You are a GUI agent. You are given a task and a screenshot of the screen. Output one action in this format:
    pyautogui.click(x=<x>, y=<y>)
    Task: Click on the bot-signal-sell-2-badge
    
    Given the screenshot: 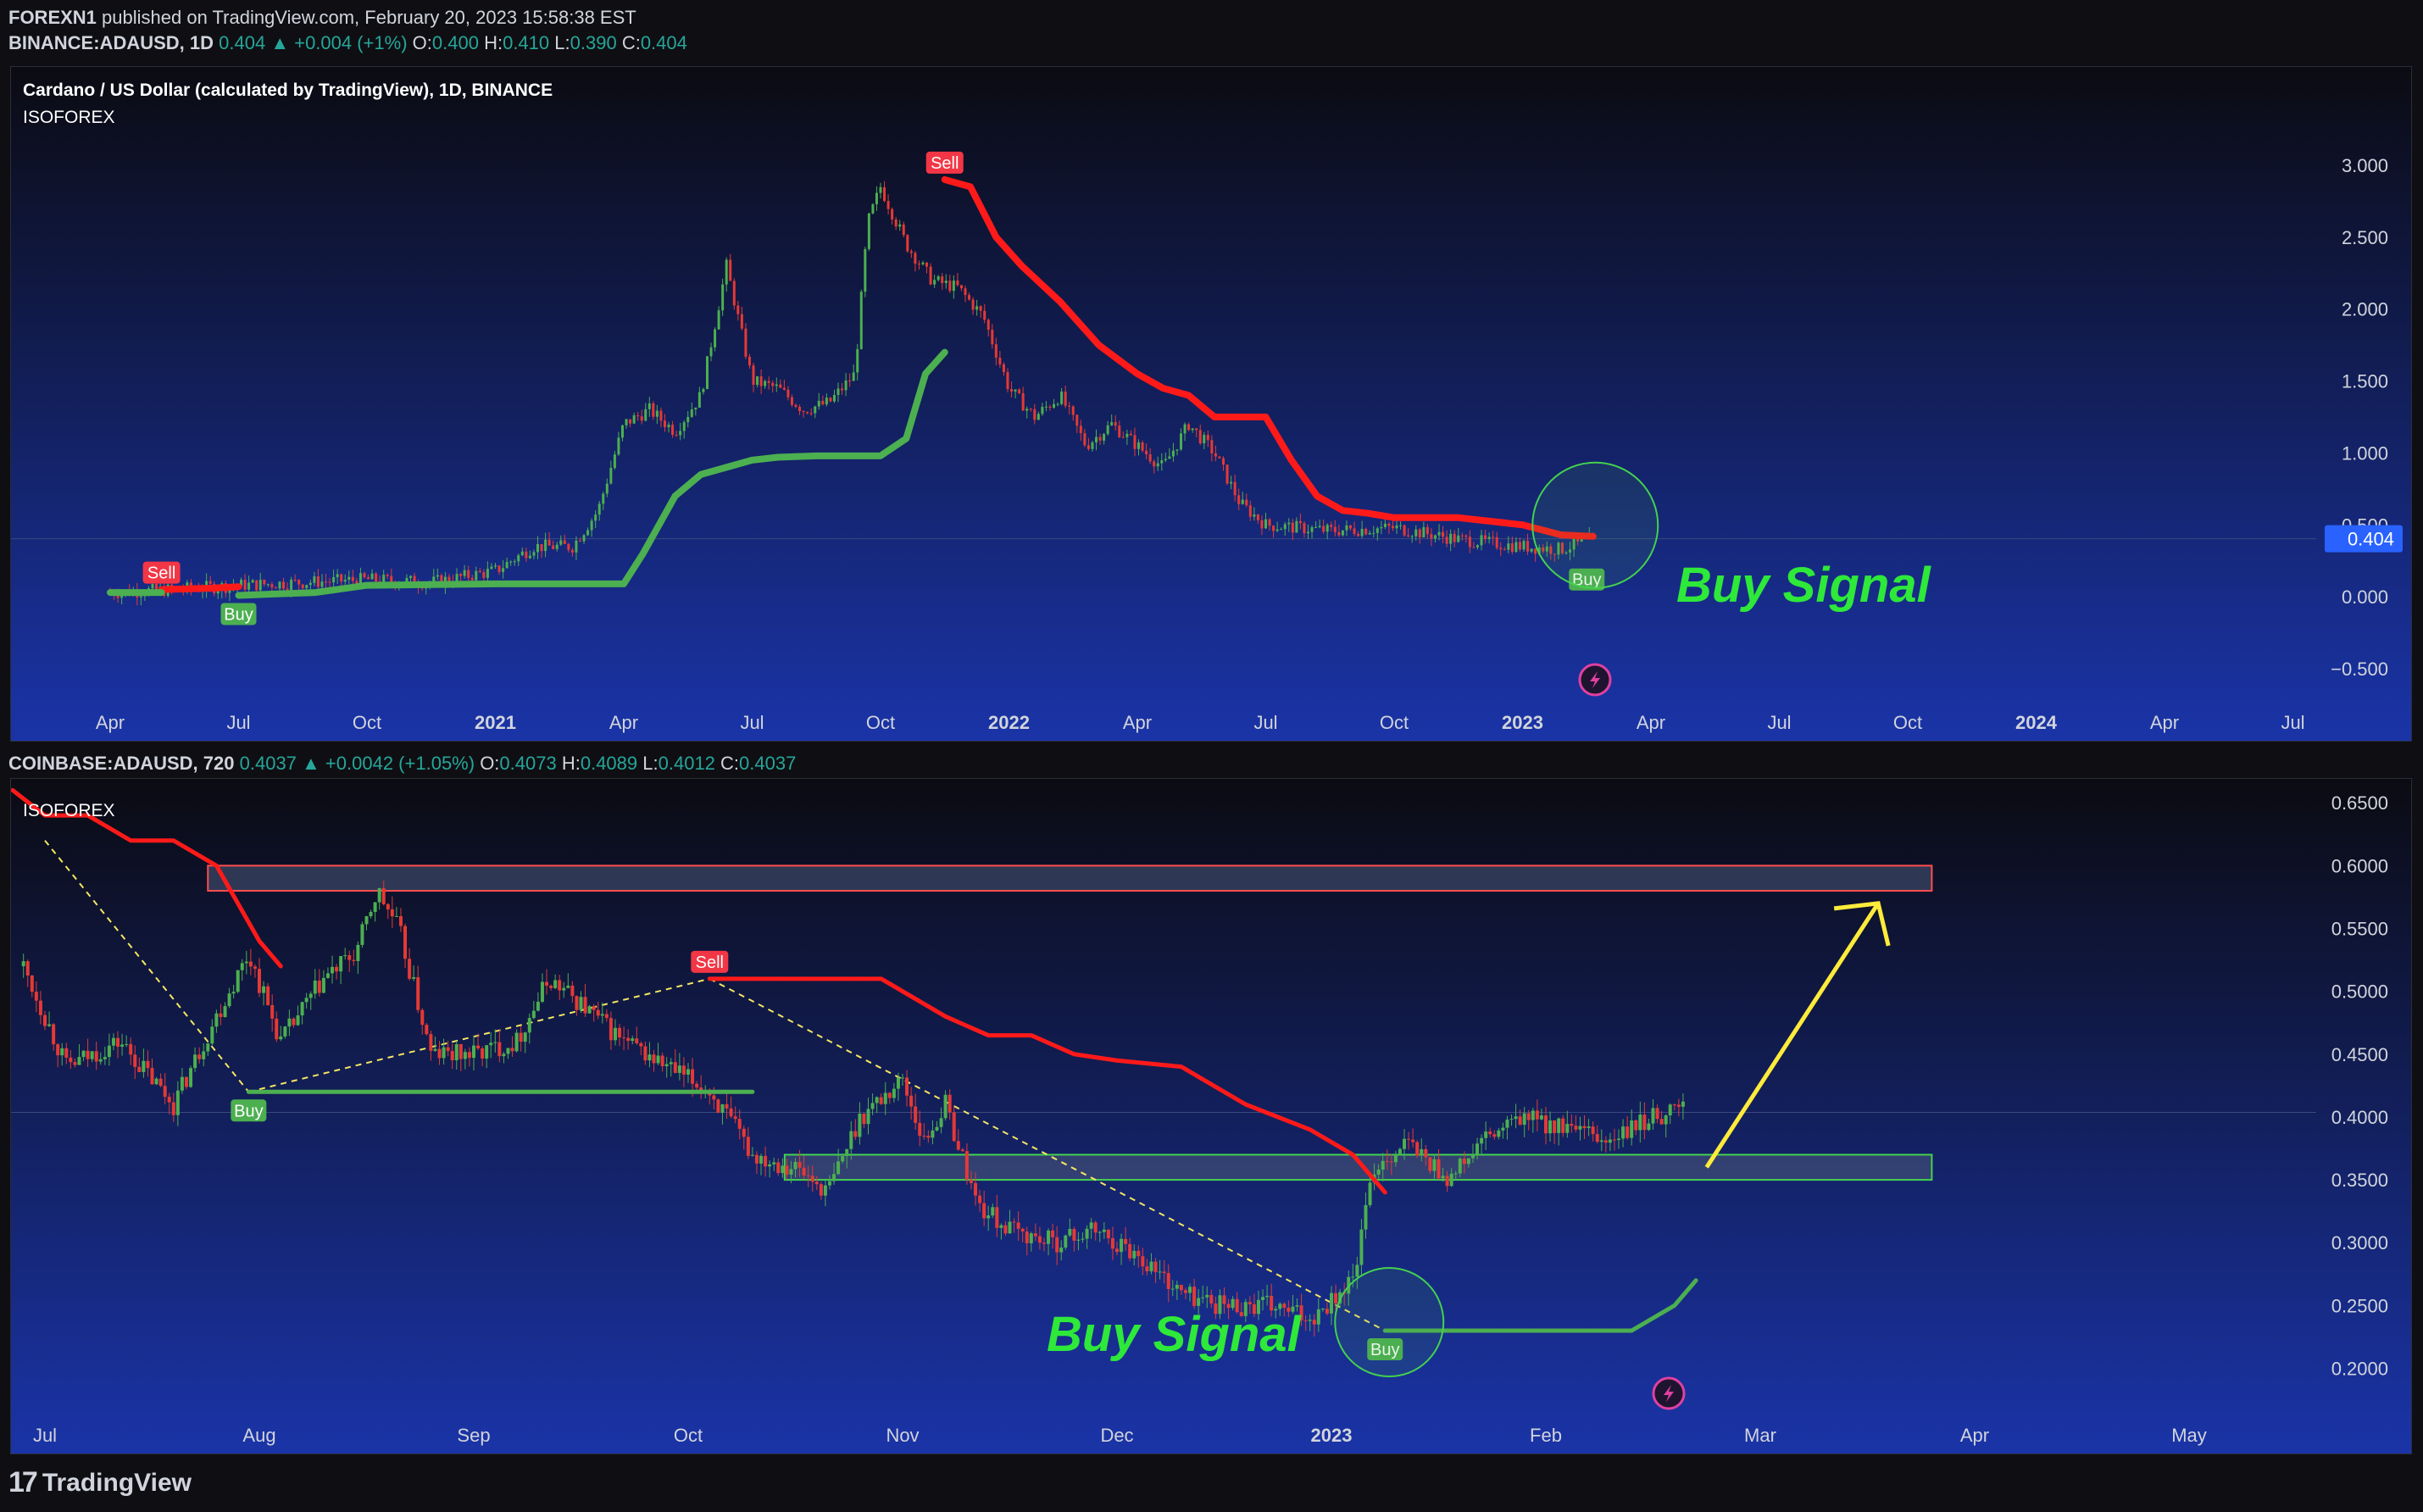 What is the action you would take?
    pyautogui.click(x=710, y=961)
    